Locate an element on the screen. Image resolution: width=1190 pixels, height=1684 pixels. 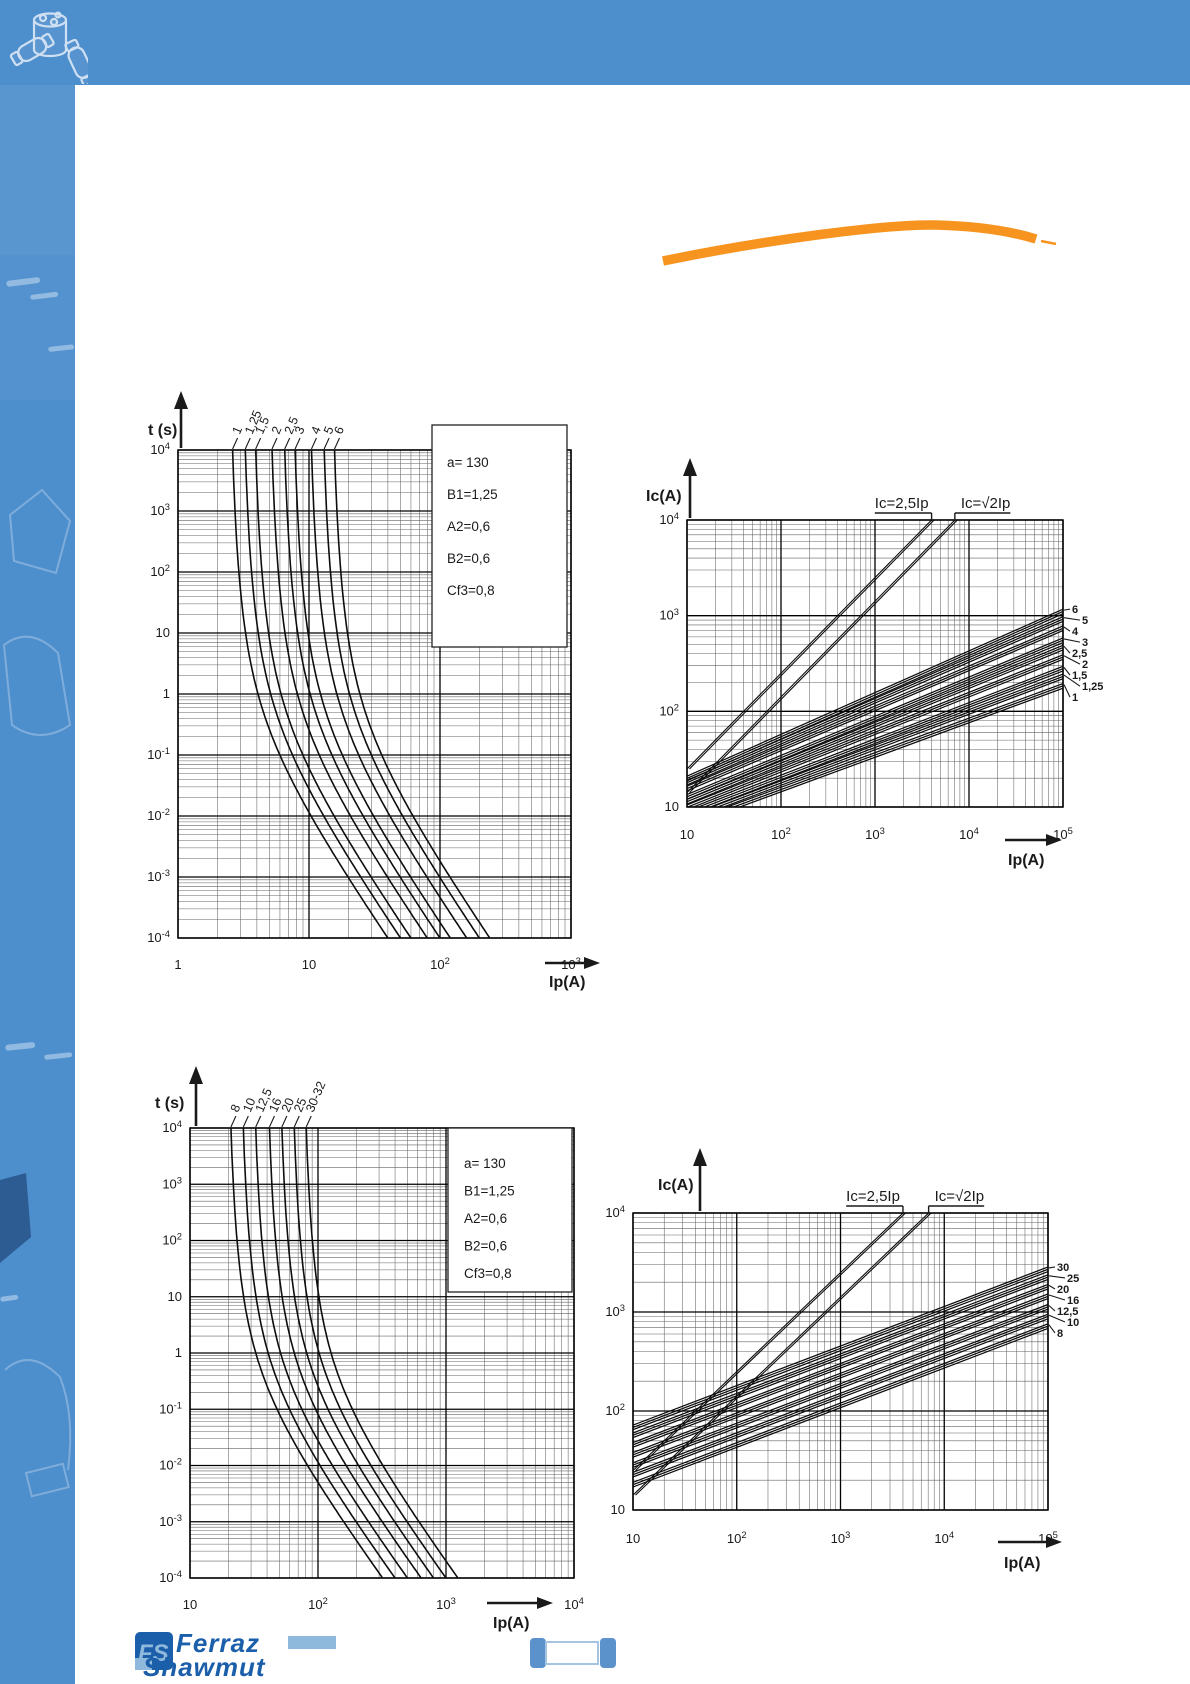
svg-text: a= 130 is located at coordinates (468, 462).